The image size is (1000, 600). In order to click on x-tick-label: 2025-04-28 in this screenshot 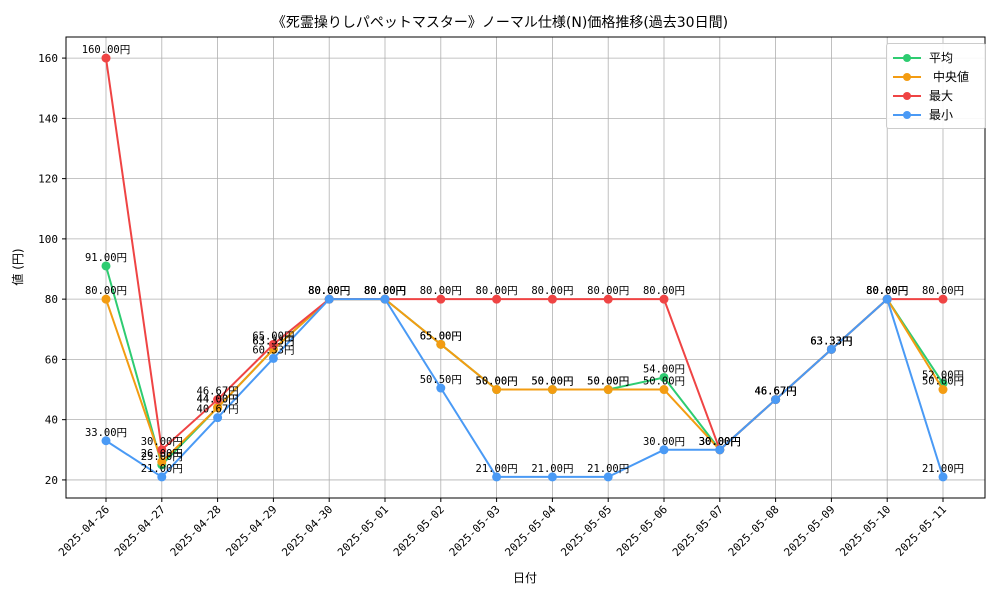, I will do `click(196, 531)`.